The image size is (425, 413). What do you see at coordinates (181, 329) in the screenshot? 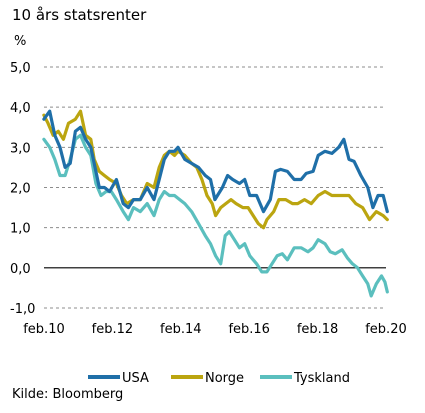
I see `x-tick-label: feb.14` at bounding box center [181, 329].